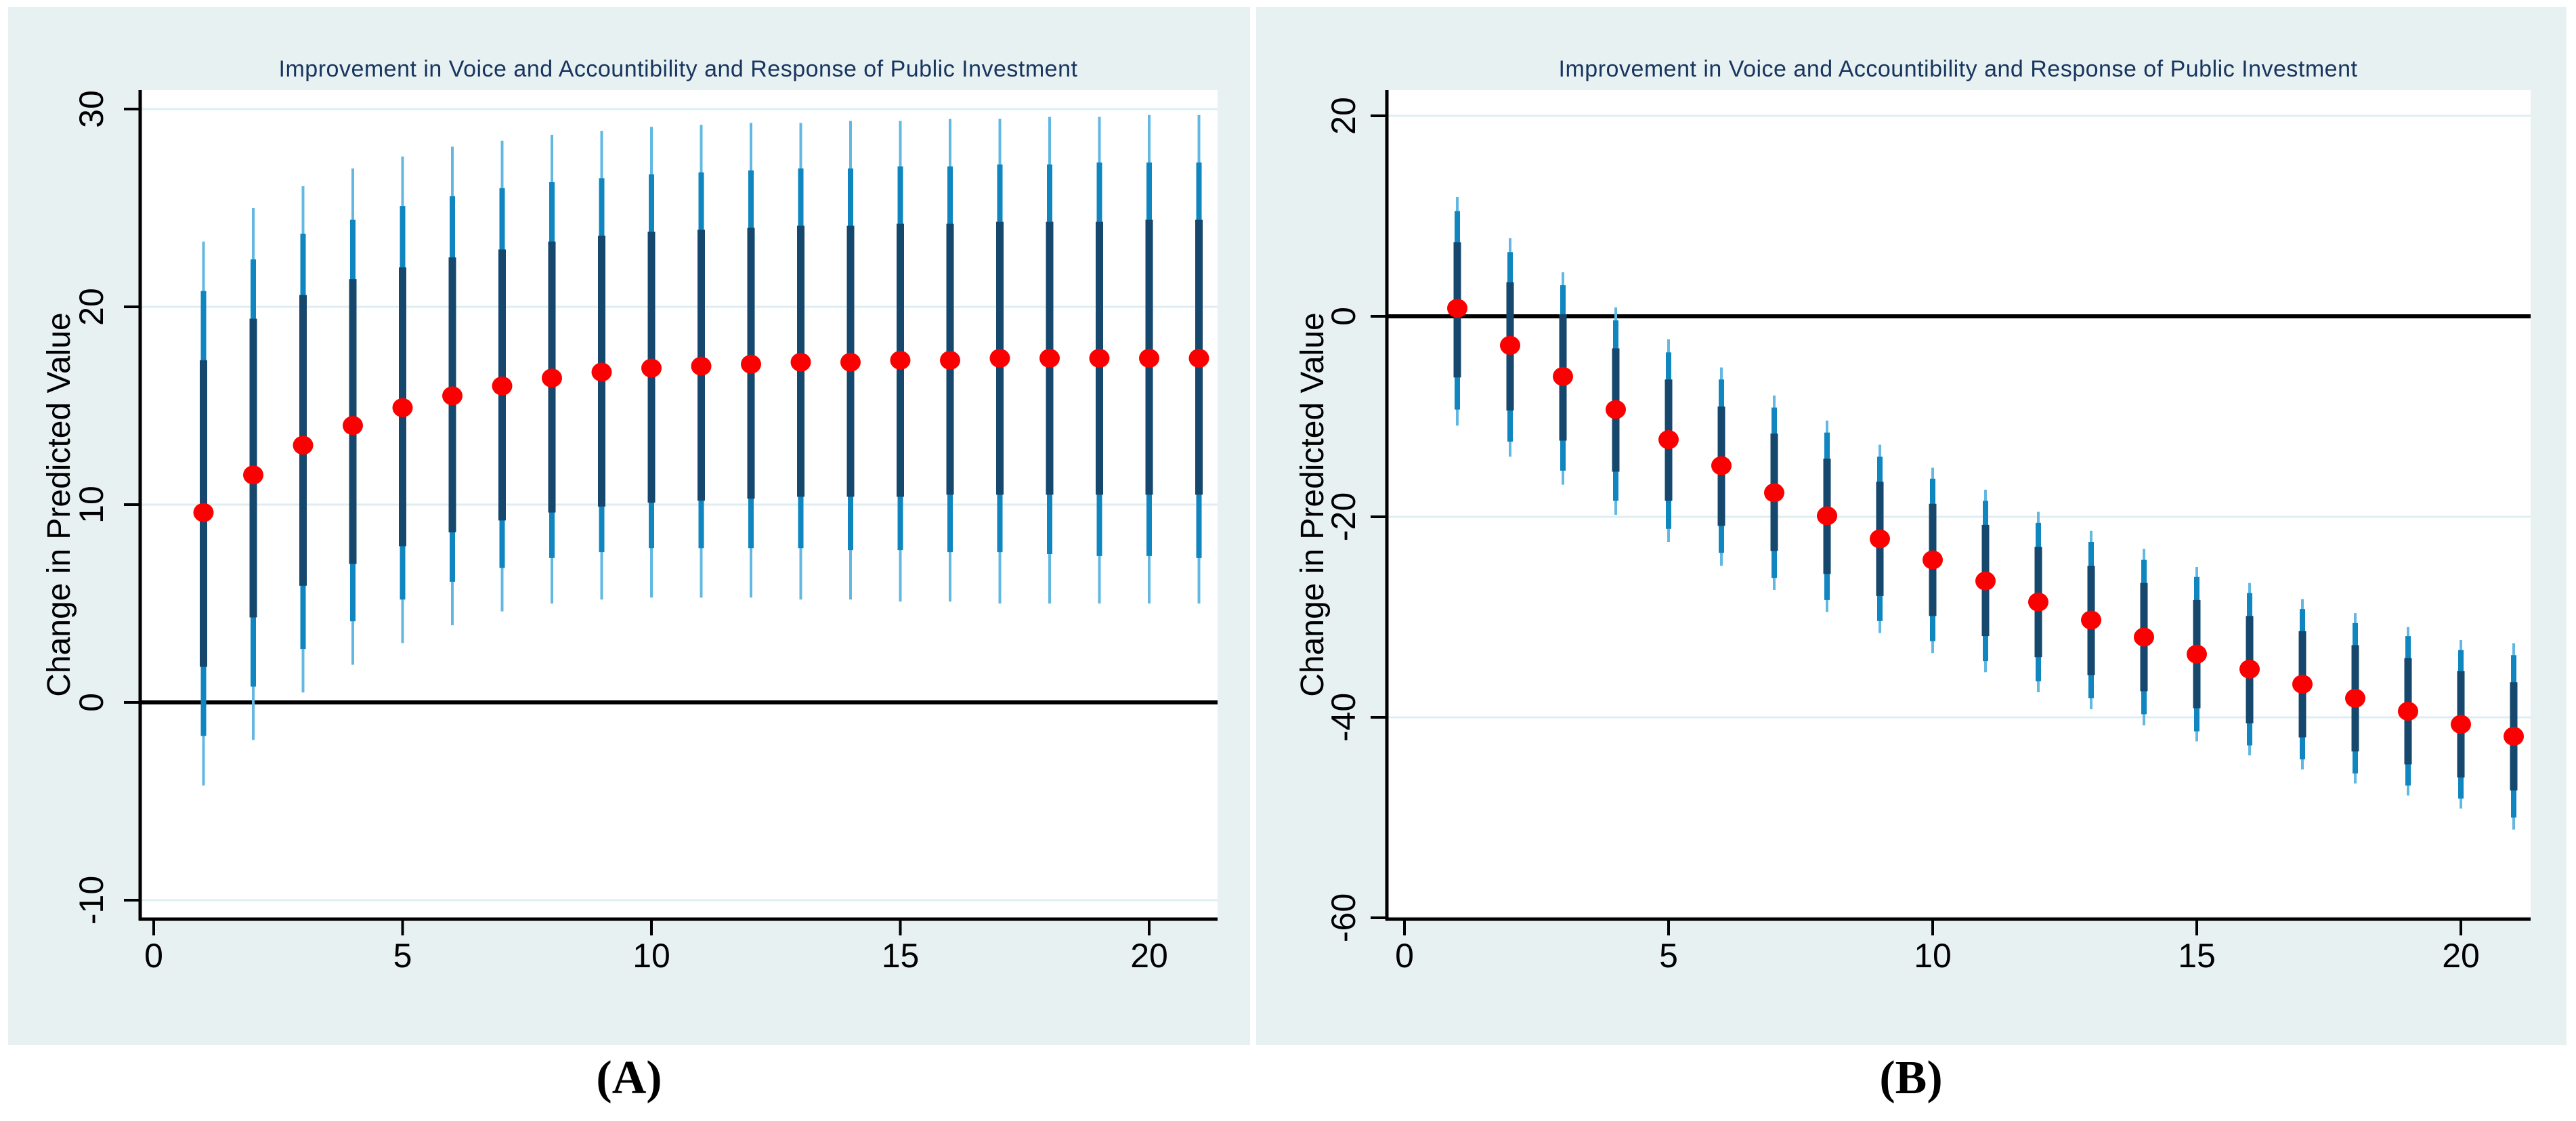 The height and width of the screenshot is (1121, 2576). Describe the element at coordinates (452, 396) in the screenshot. I see `point-estimate-a-x6` at that location.